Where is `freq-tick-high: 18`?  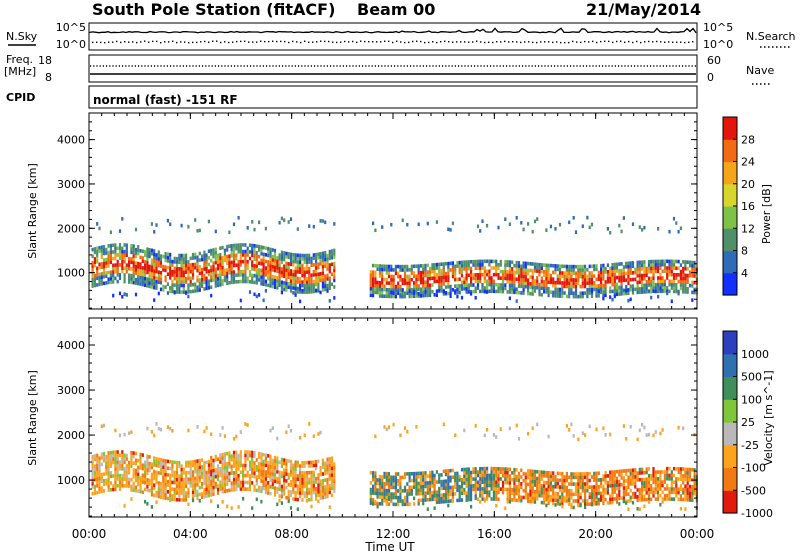
freq-tick-high: 18 is located at coordinates (45, 60).